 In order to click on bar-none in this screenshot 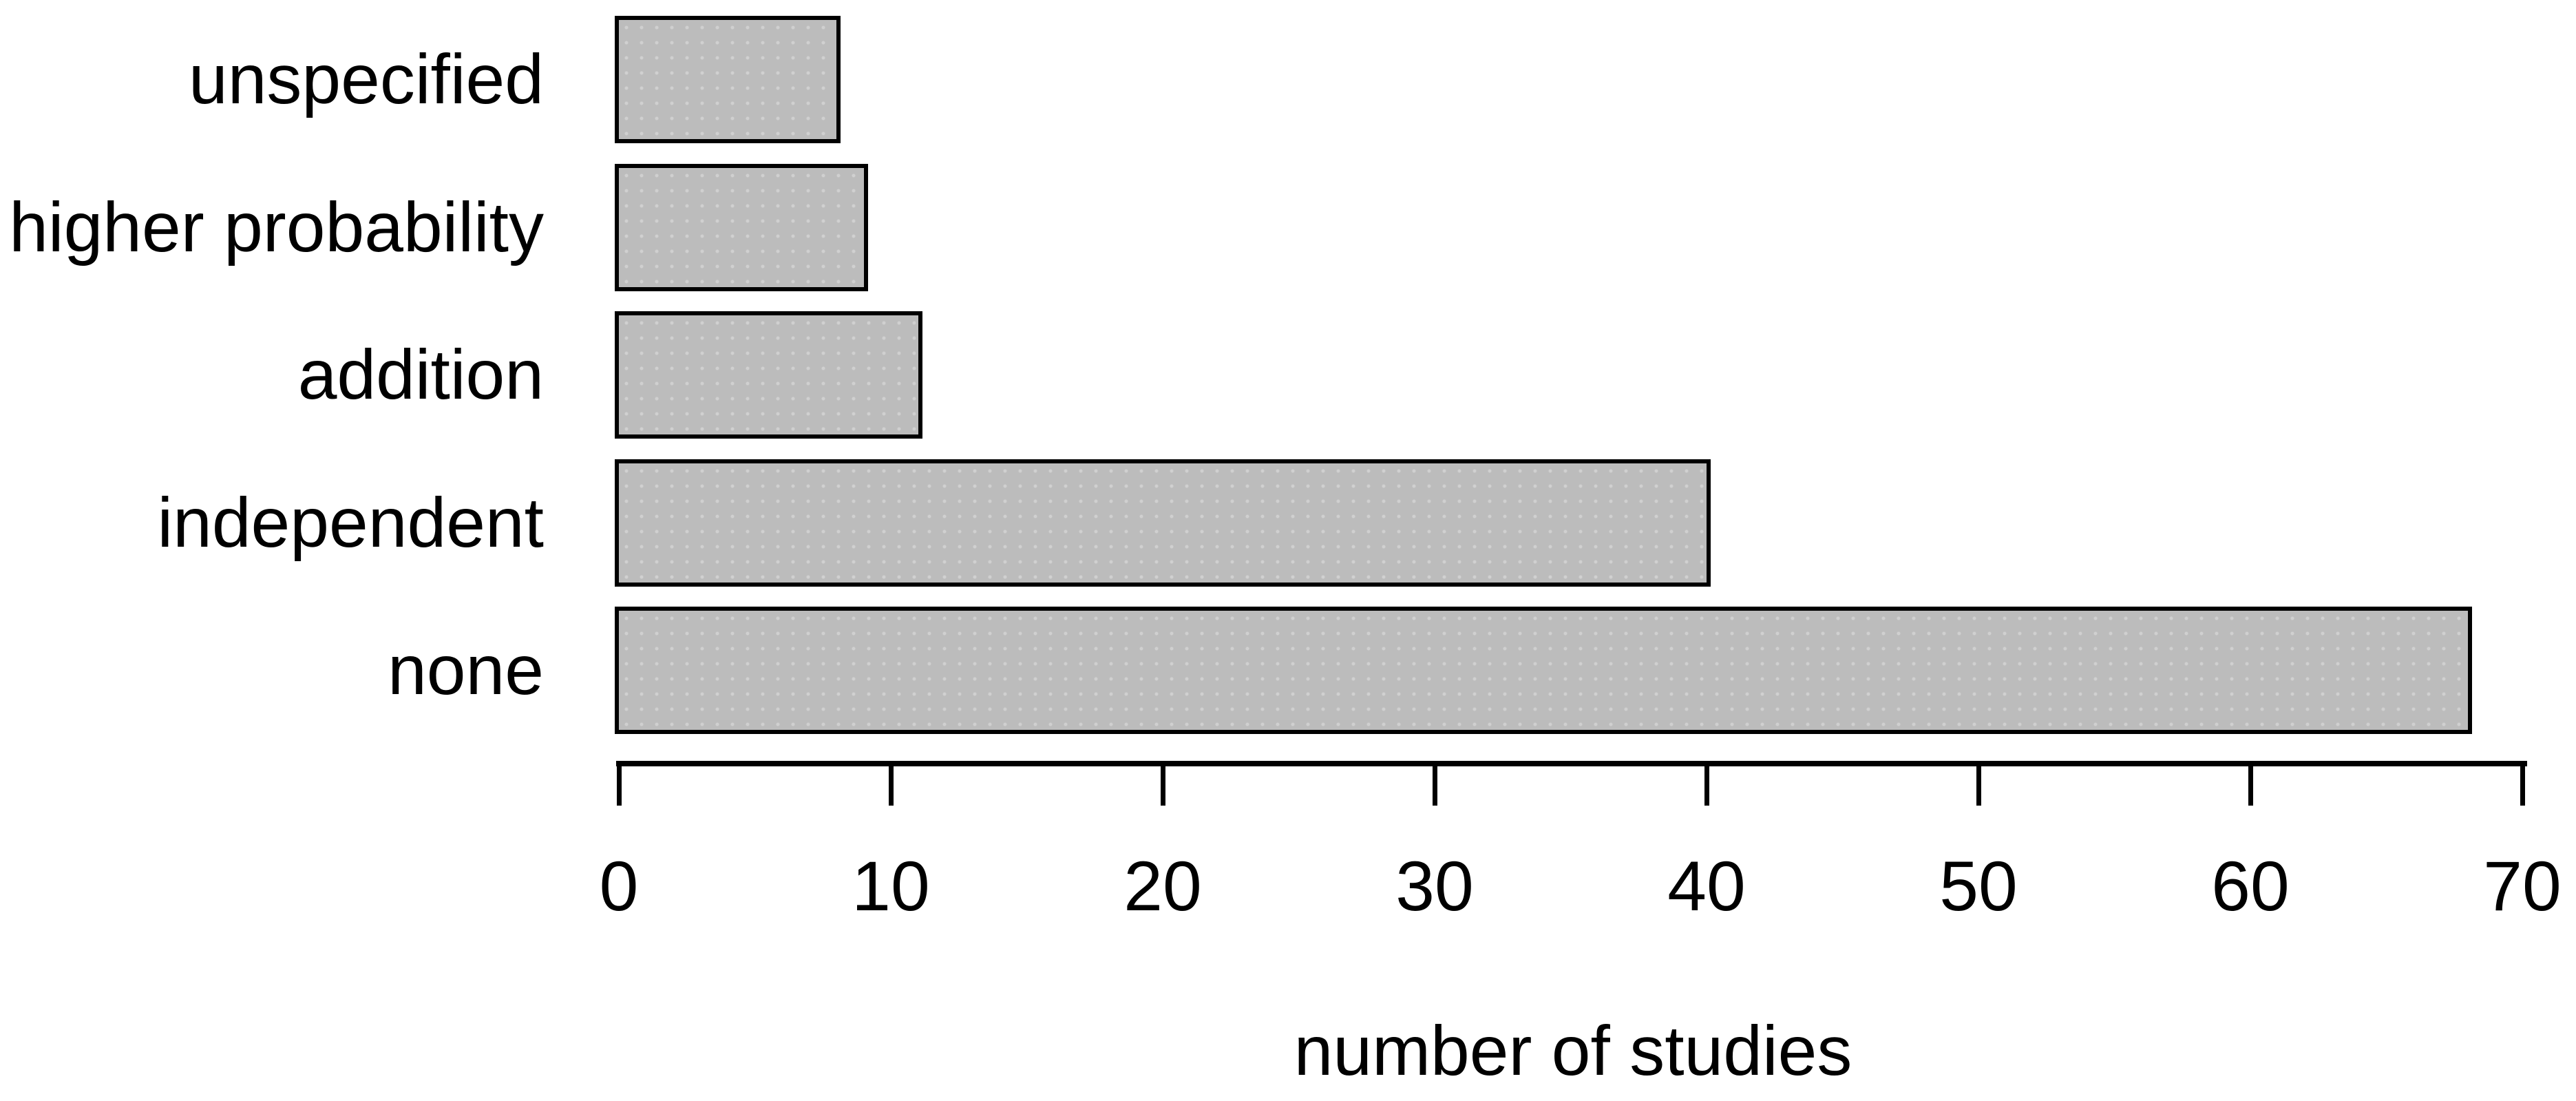, I will do `click(1544, 670)`.